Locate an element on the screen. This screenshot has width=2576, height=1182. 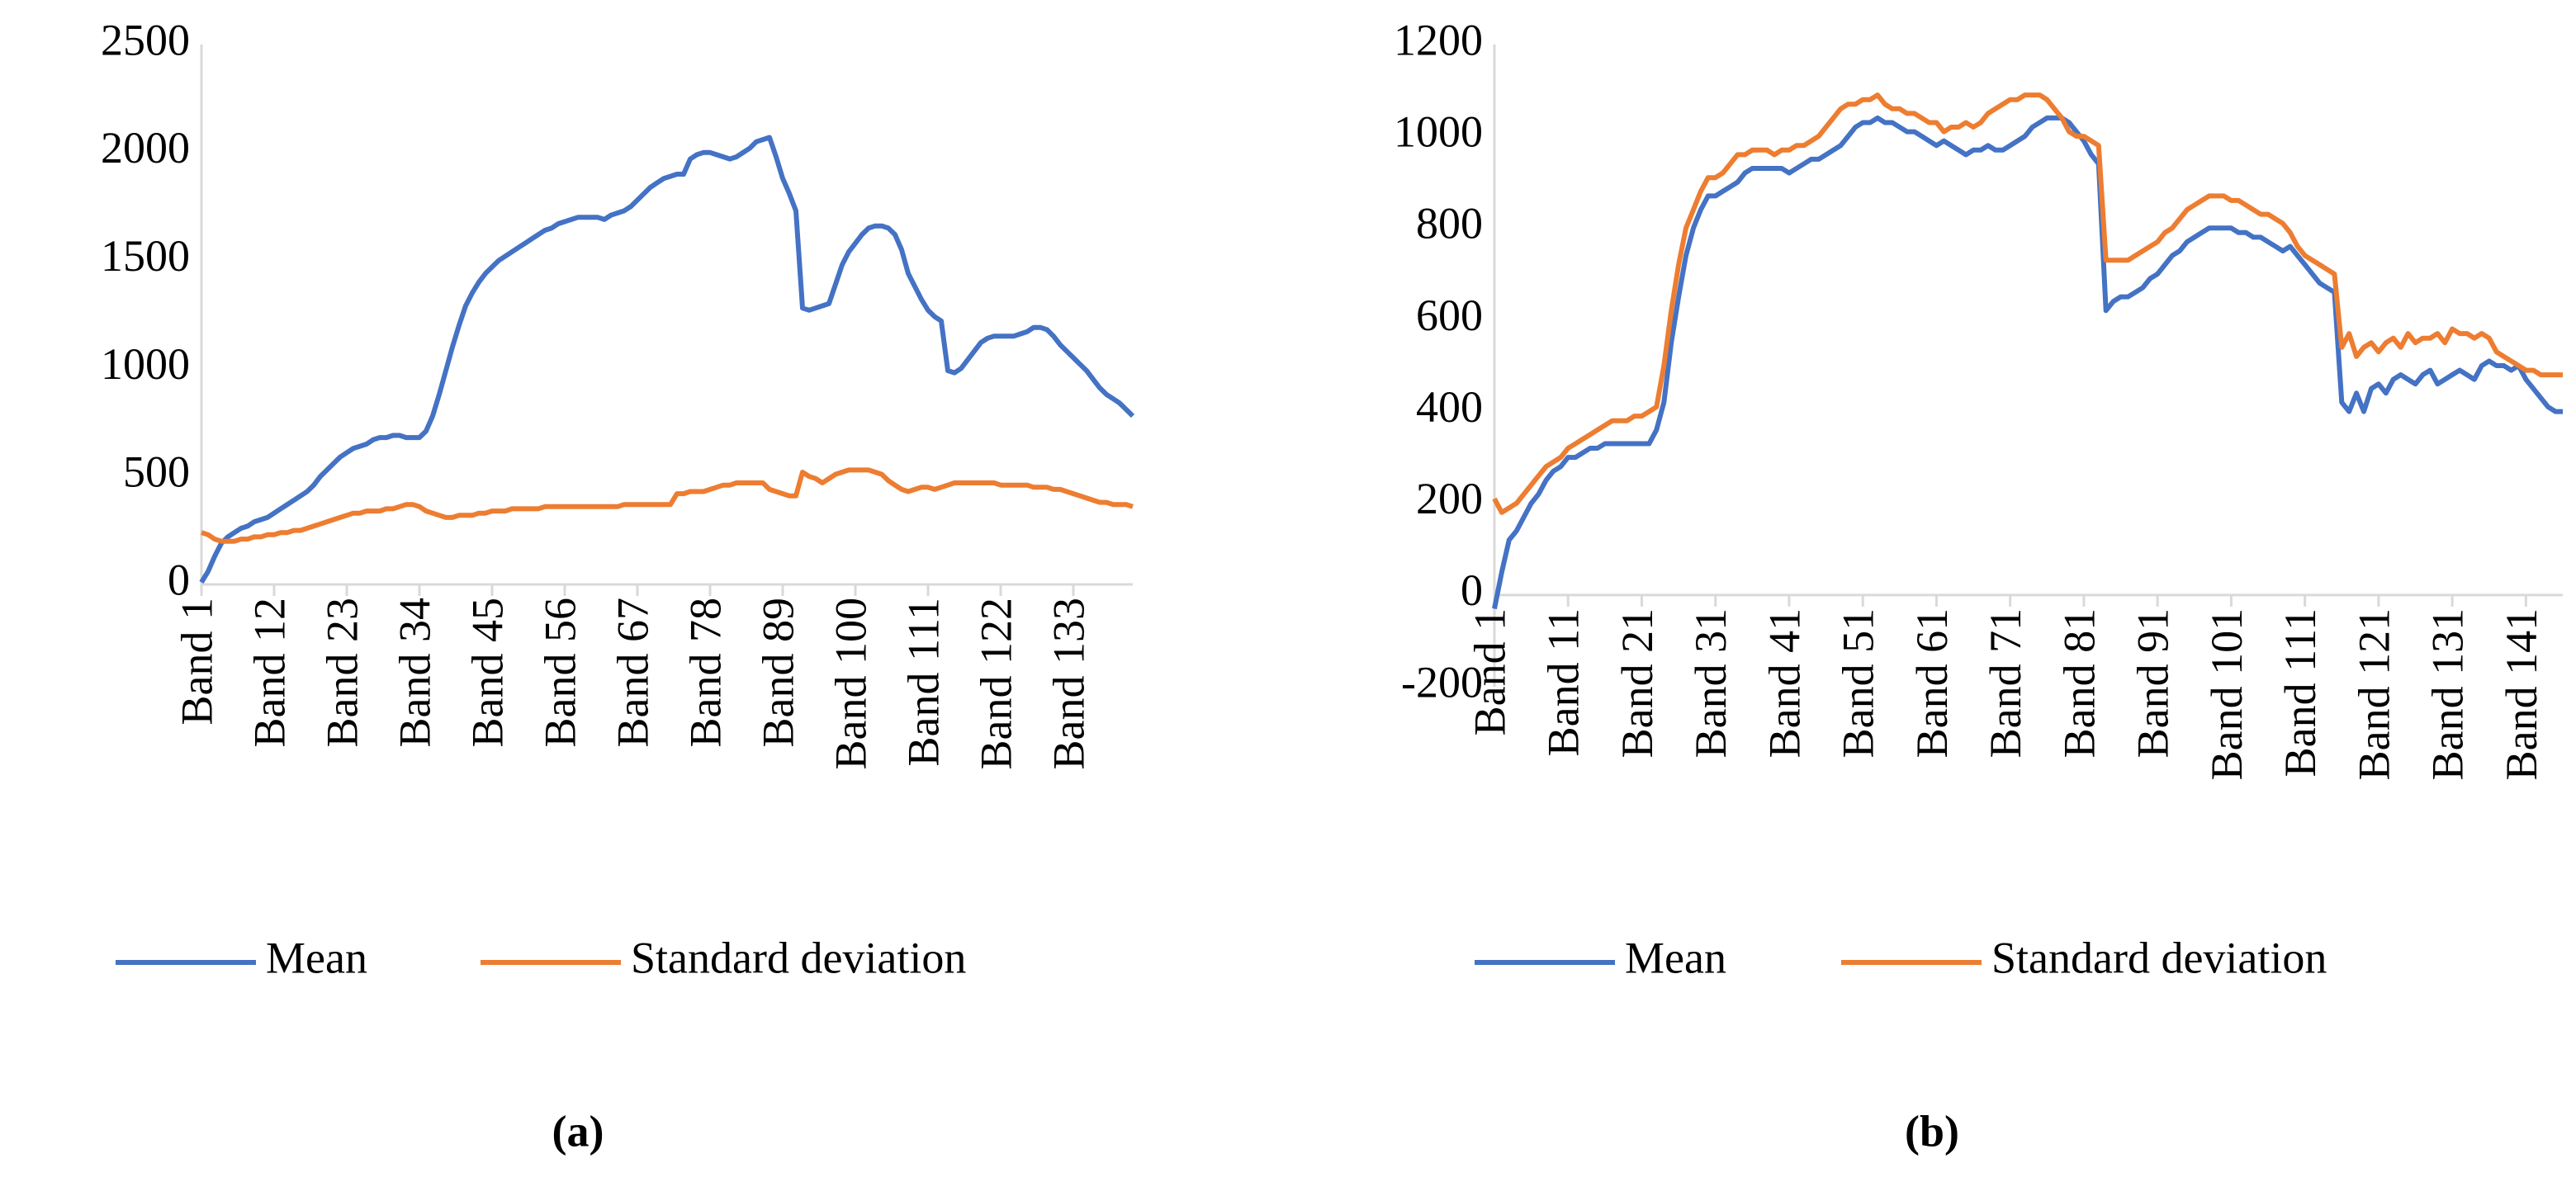
x-tick-label: Band 81 is located at coordinates (2079, 683).